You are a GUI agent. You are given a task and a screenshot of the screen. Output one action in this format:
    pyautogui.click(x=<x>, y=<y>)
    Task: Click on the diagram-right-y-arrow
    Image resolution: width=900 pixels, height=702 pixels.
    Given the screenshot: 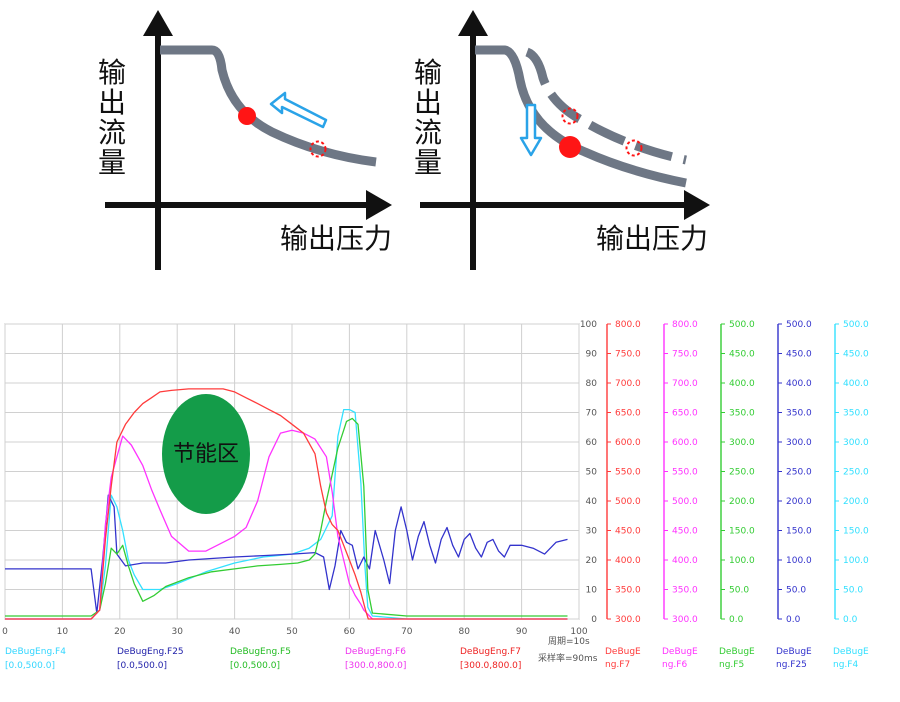 What is the action you would take?
    pyautogui.click(x=473, y=23)
    